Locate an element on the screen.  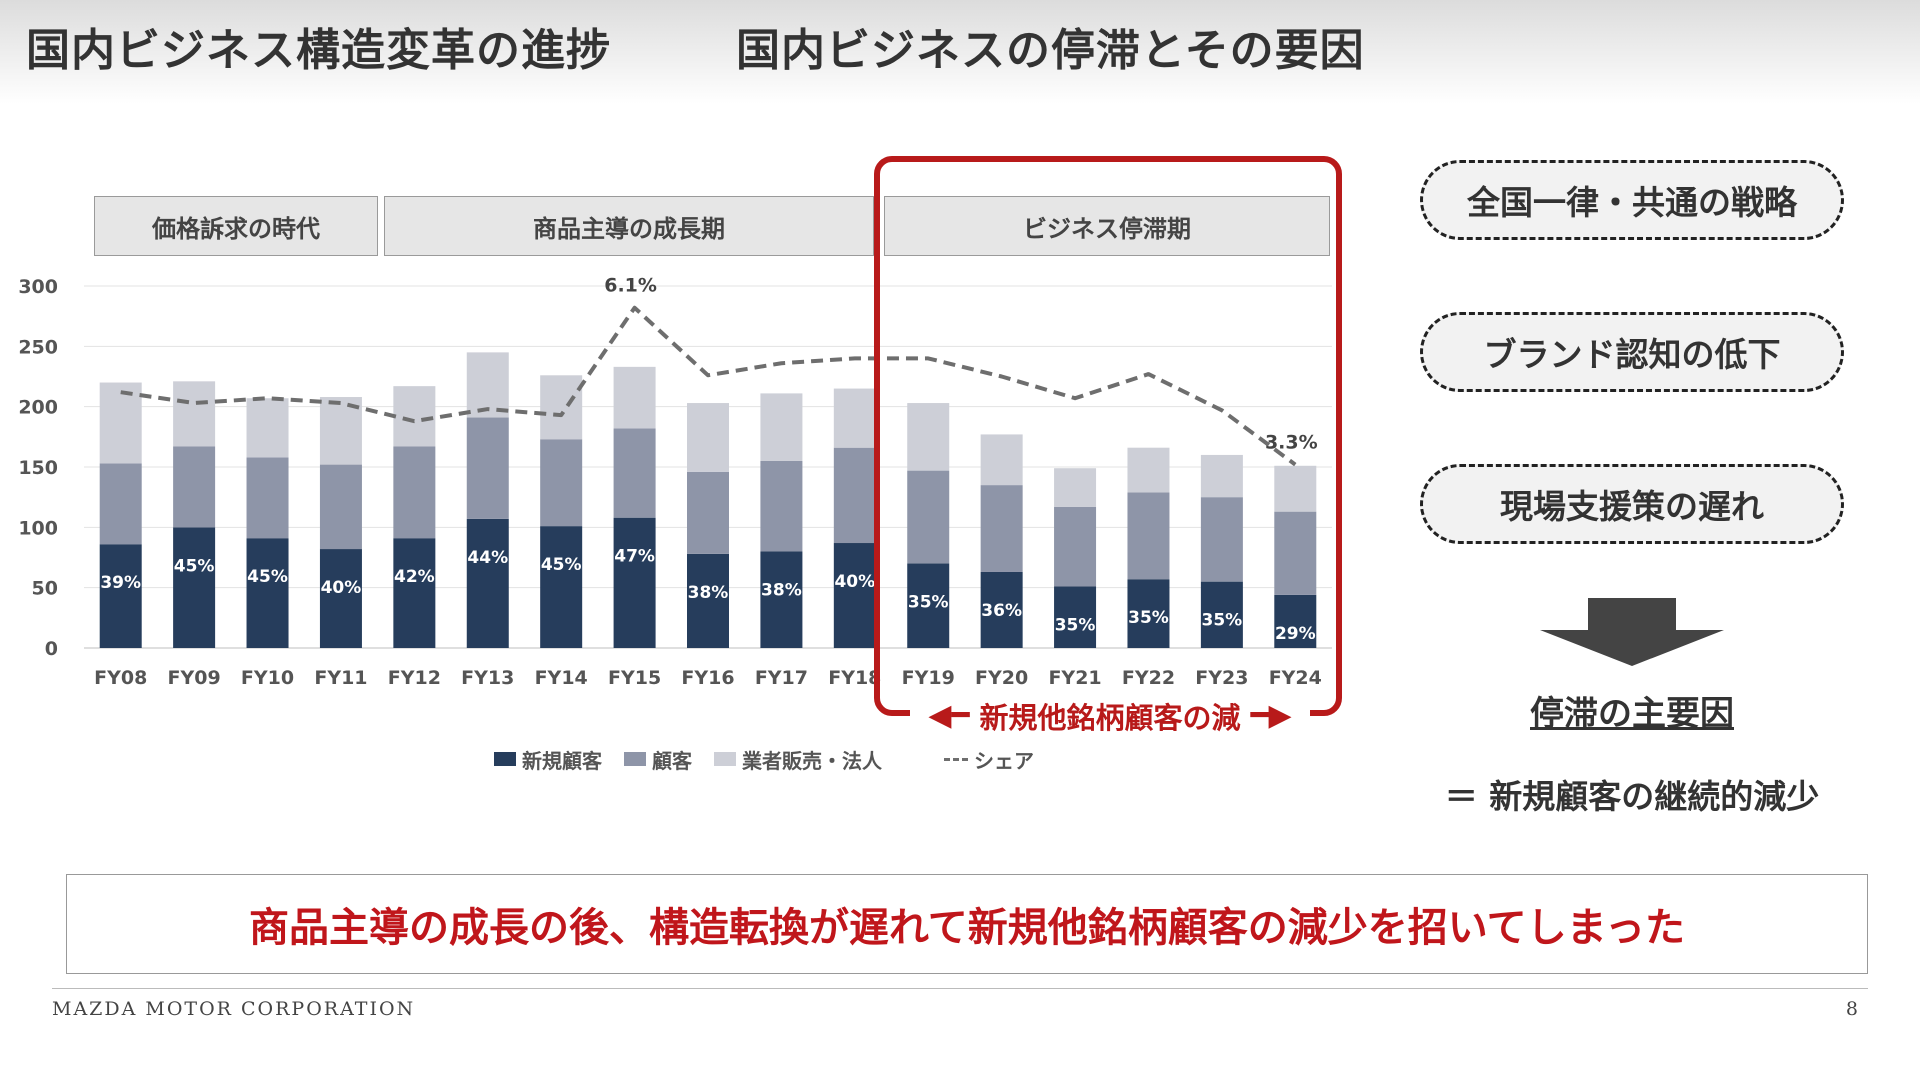
bar-share-label: 36% is located at coordinates (1001, 611).